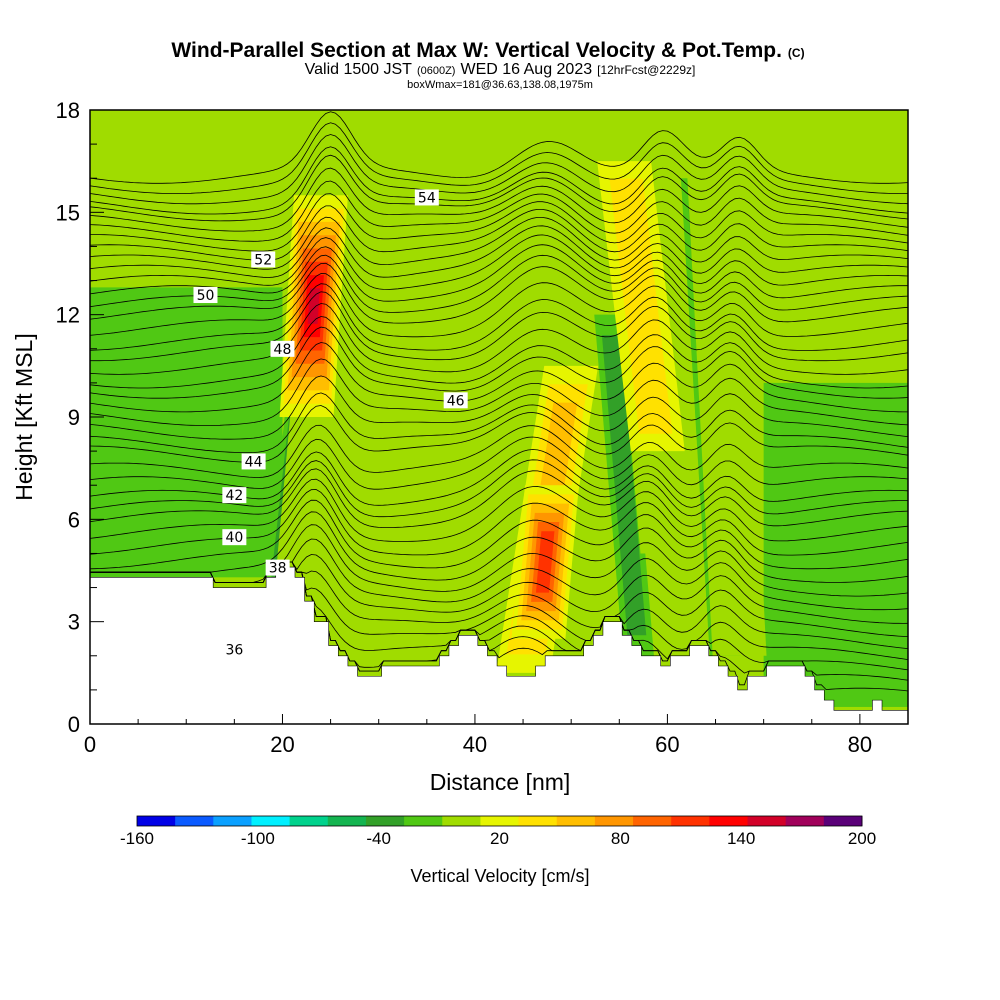 The width and height of the screenshot is (1000, 1000). What do you see at coordinates (499, 838) in the screenshot?
I see `colorbar-tick-label: 20` at bounding box center [499, 838].